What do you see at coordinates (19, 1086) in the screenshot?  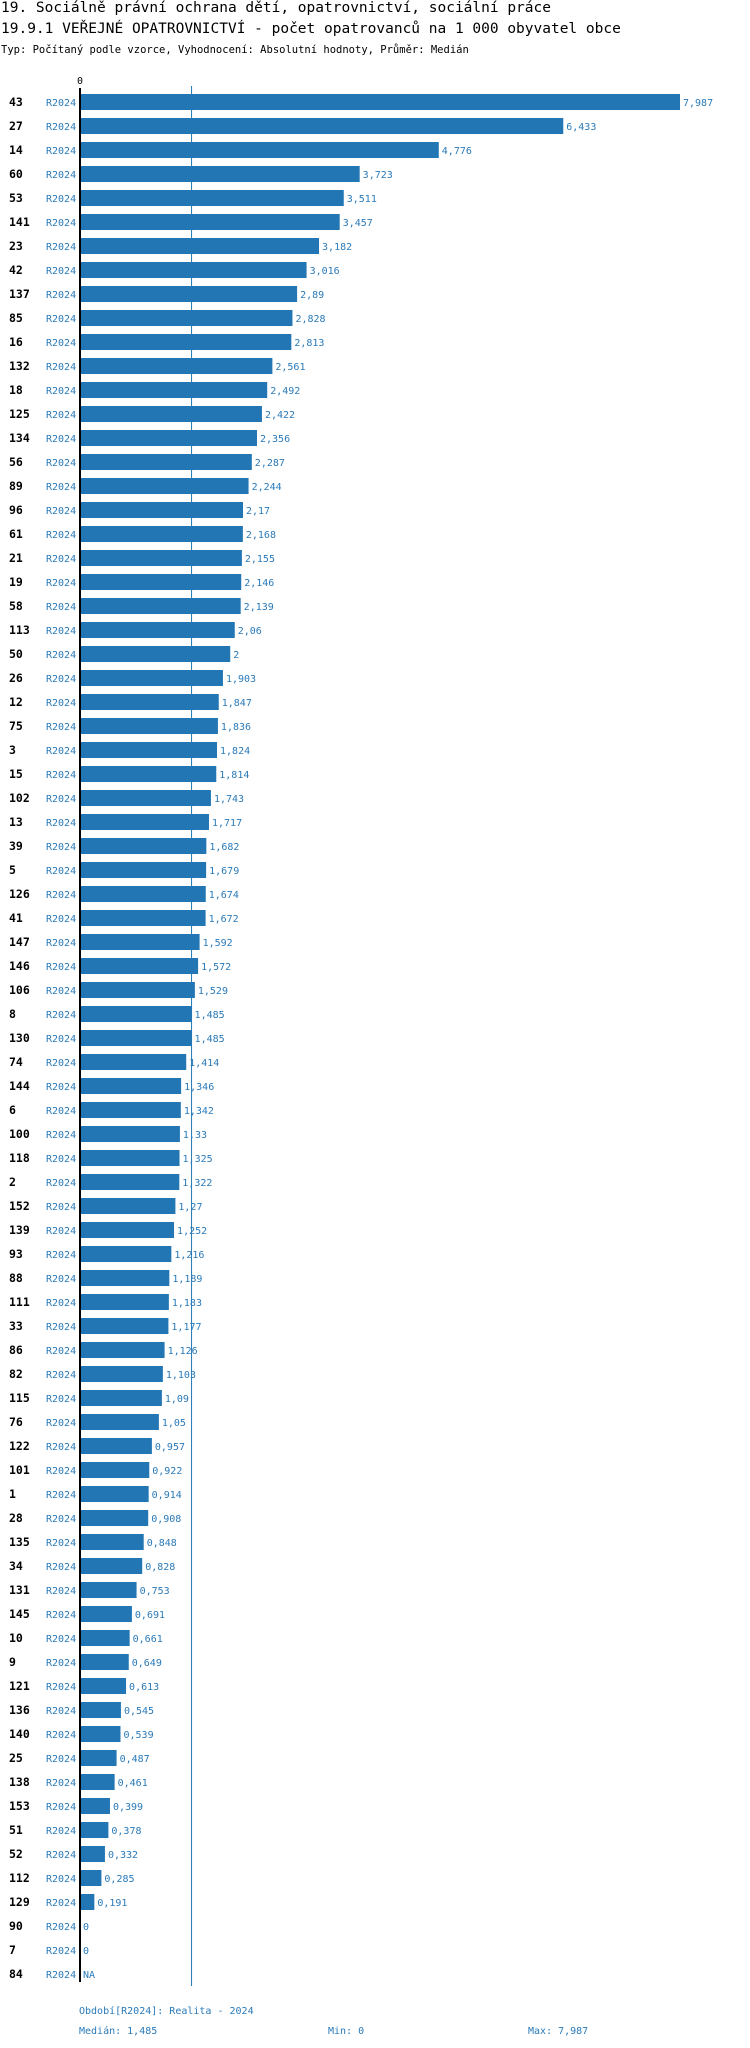 I see `category-label: 144` at bounding box center [19, 1086].